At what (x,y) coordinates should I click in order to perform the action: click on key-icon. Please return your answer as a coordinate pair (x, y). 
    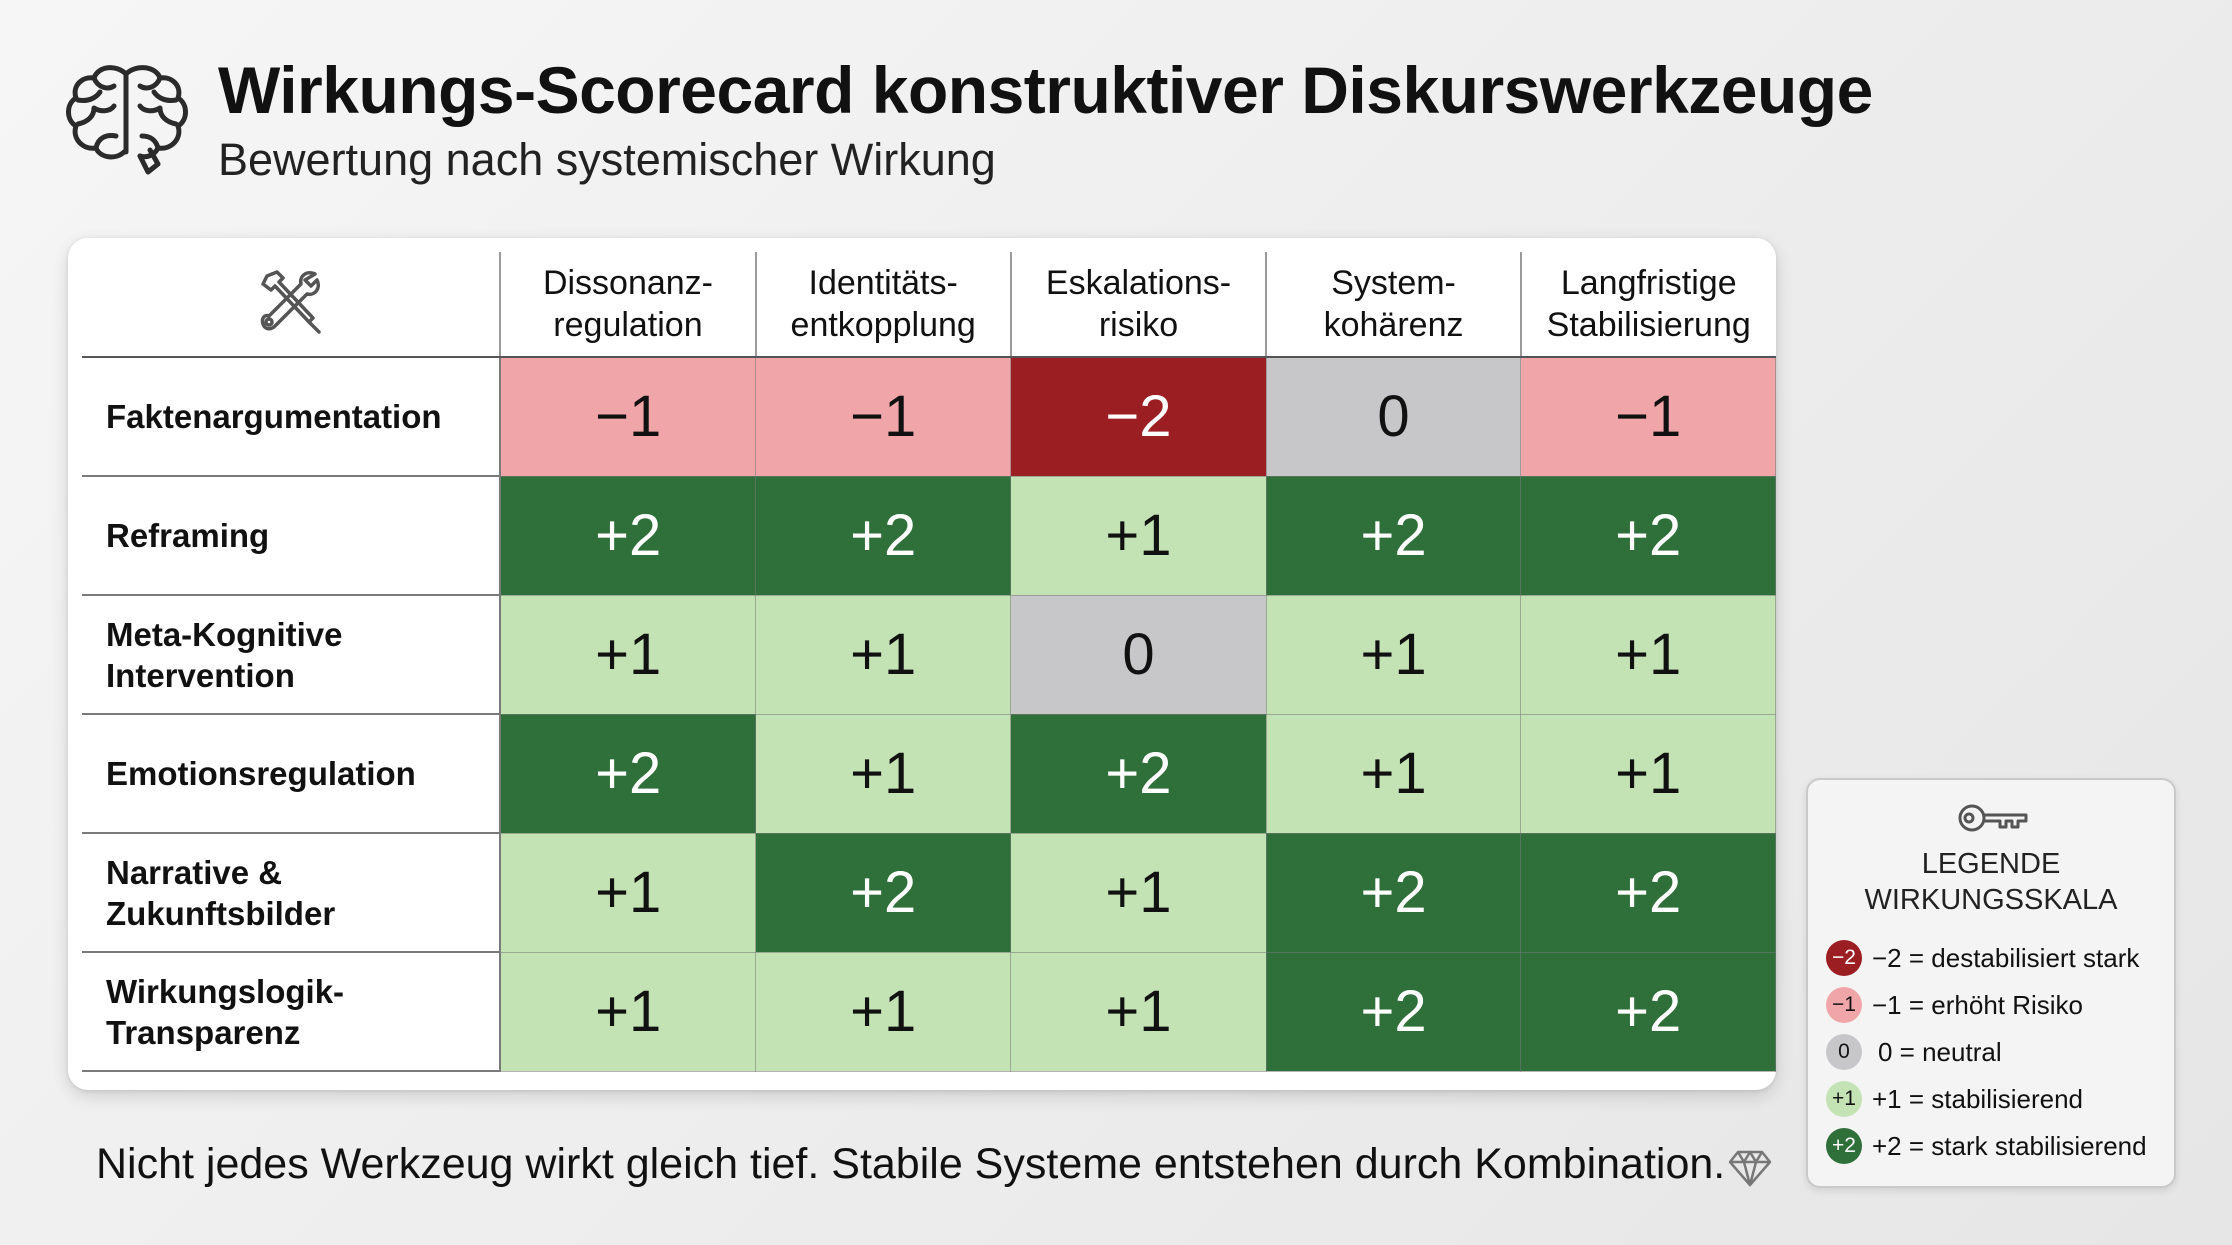
    Looking at the image, I should click on (1993, 818).